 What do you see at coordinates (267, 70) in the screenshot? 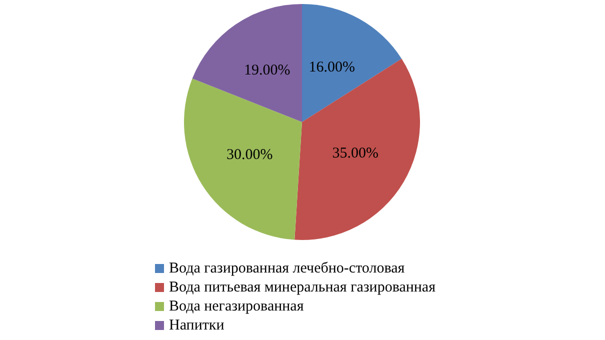
I see `data-label: 19.00%` at bounding box center [267, 70].